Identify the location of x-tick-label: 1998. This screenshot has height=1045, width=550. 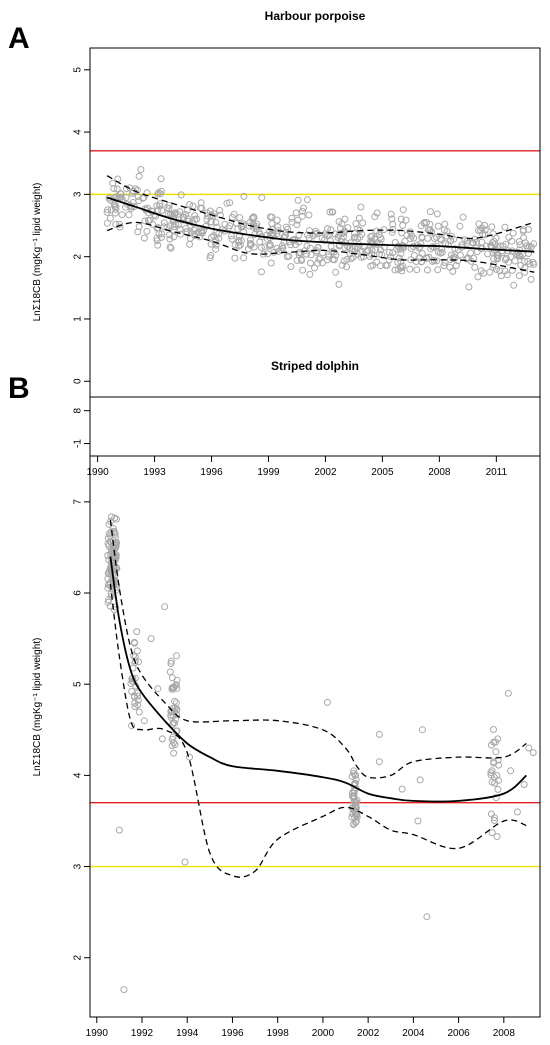
(278, 1033).